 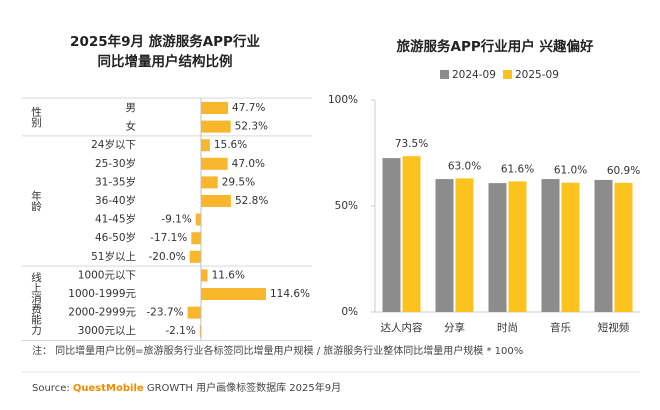 I want to click on value-label: -20.0%, so click(x=166, y=257).